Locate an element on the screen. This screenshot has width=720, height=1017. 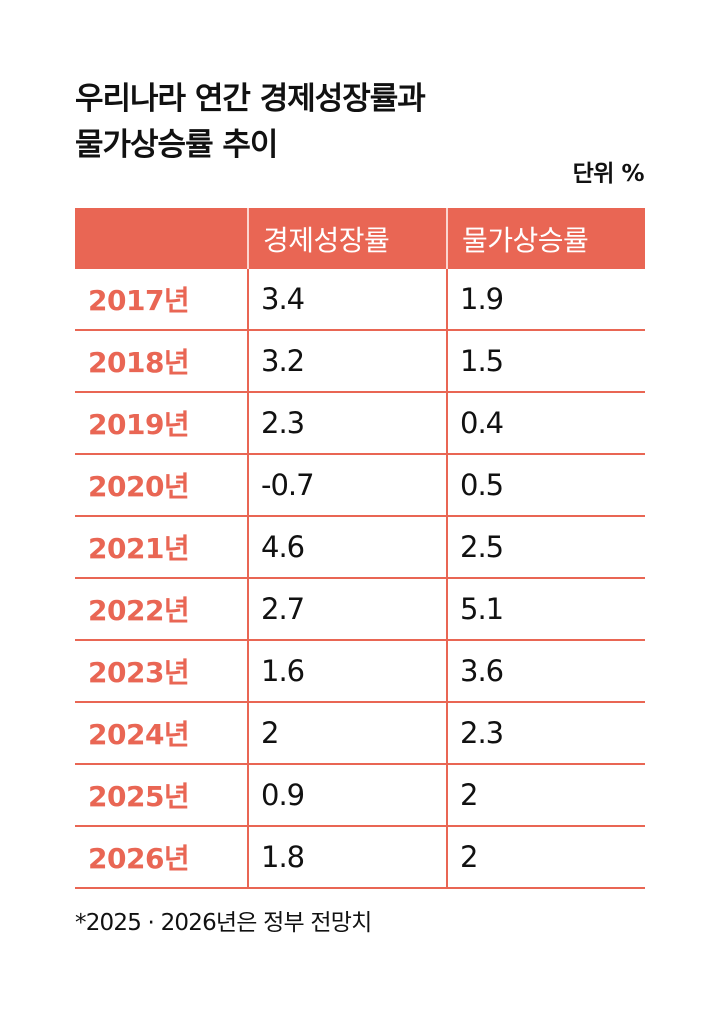
header-year is located at coordinates (161, 238).